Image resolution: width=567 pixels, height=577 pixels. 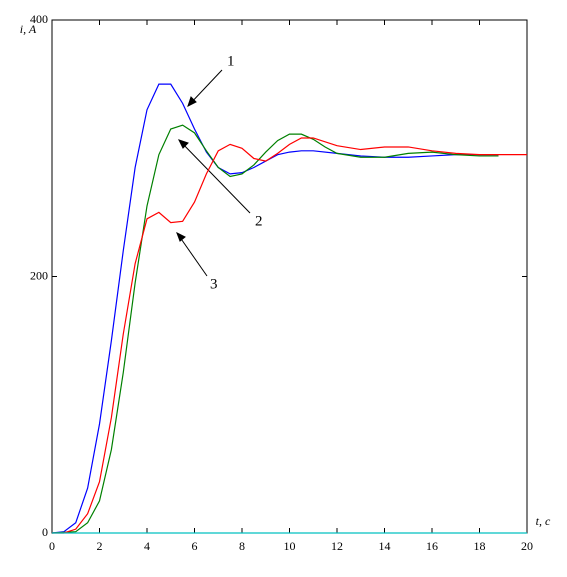 I want to click on x-tick-label: 18, so click(x=480, y=546).